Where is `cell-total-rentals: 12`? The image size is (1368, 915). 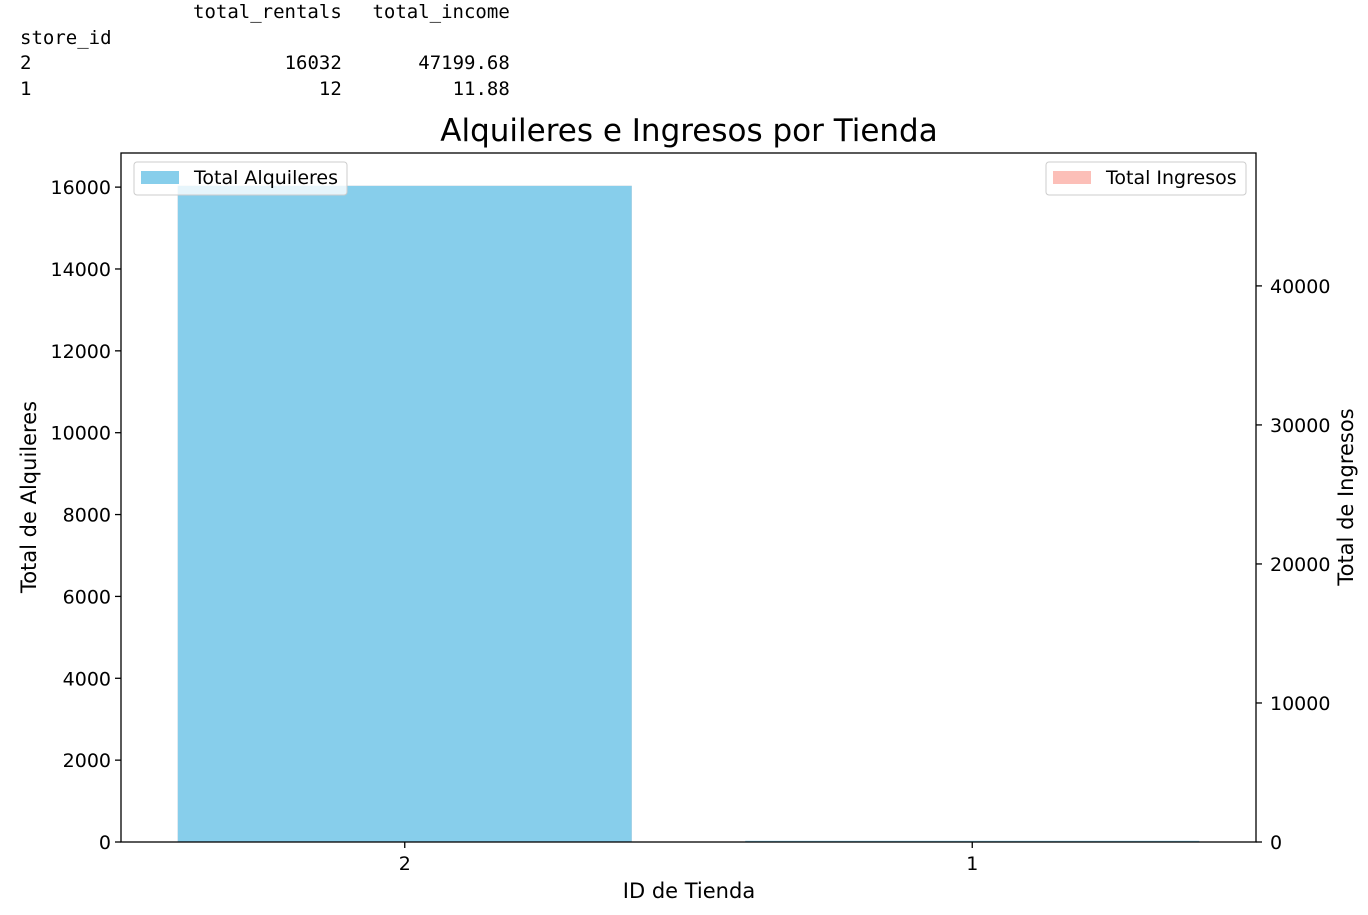 cell-total-rentals: 12 is located at coordinates (330, 88).